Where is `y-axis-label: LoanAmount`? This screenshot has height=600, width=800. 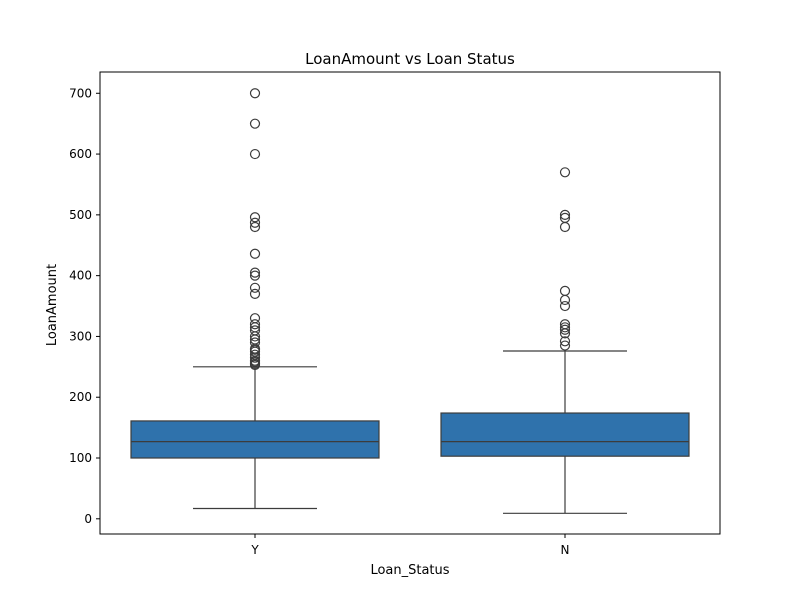
y-axis-label: LoanAmount is located at coordinates (52, 305).